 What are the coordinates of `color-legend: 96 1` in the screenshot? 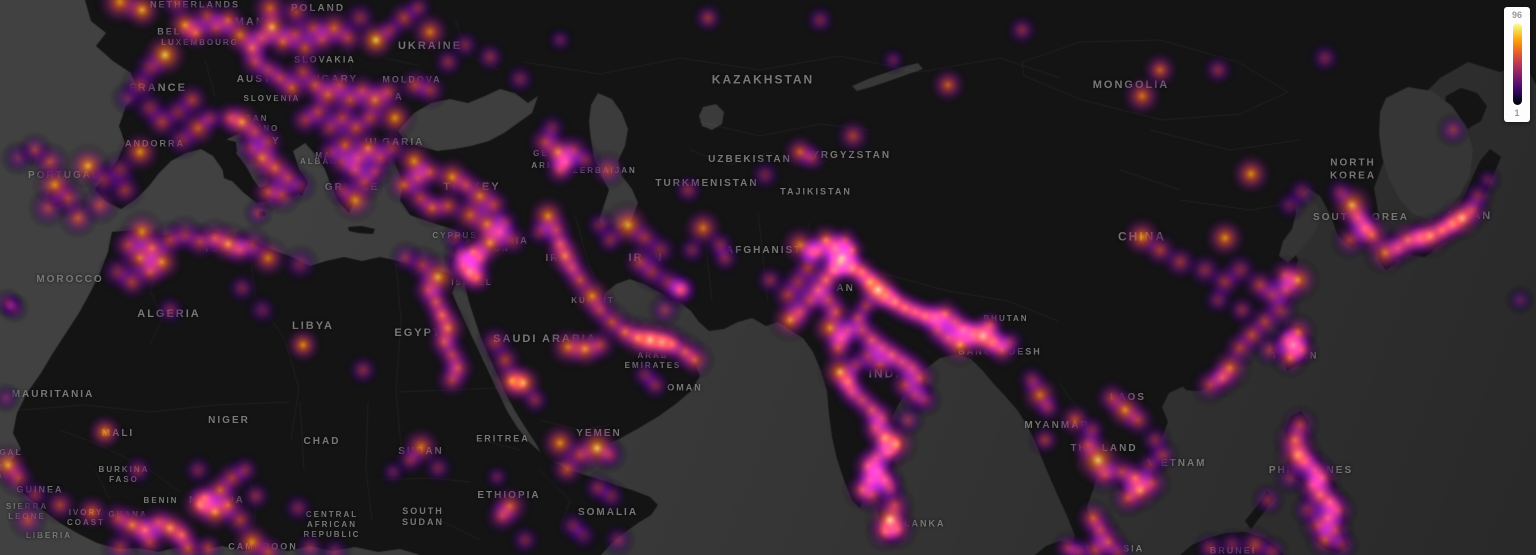 It's located at (1517, 64).